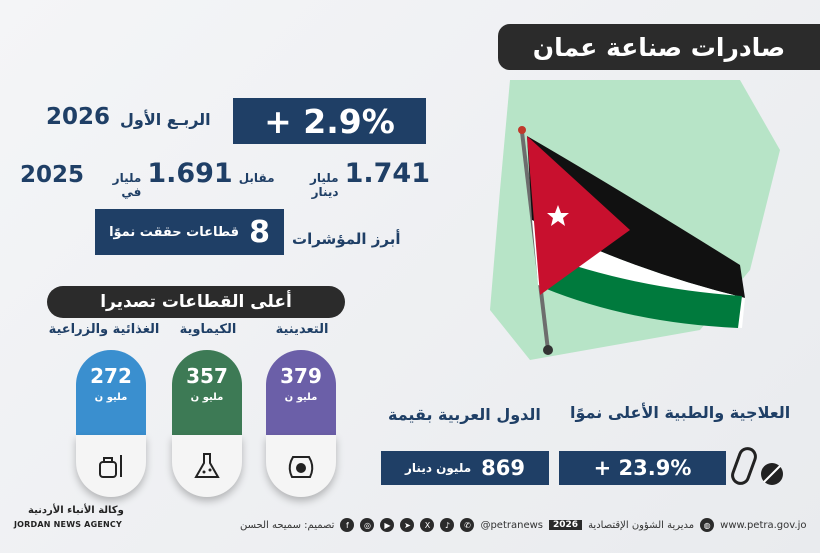 The height and width of the screenshot is (553, 820). I want to click on social-handle: @petranews, so click(511, 525).